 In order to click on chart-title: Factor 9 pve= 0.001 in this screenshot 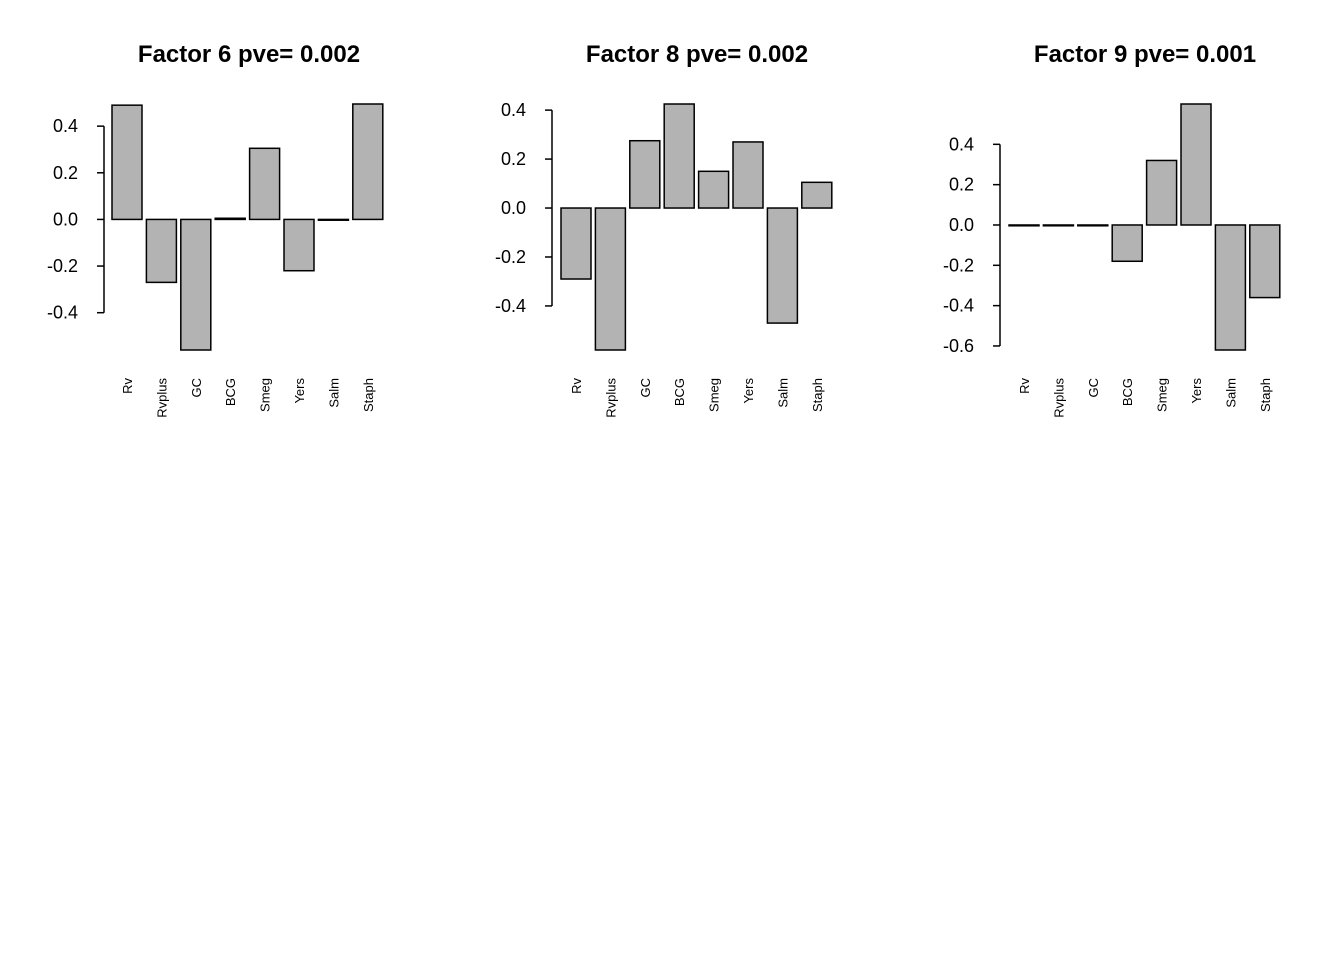, I will do `click(1145, 54)`.